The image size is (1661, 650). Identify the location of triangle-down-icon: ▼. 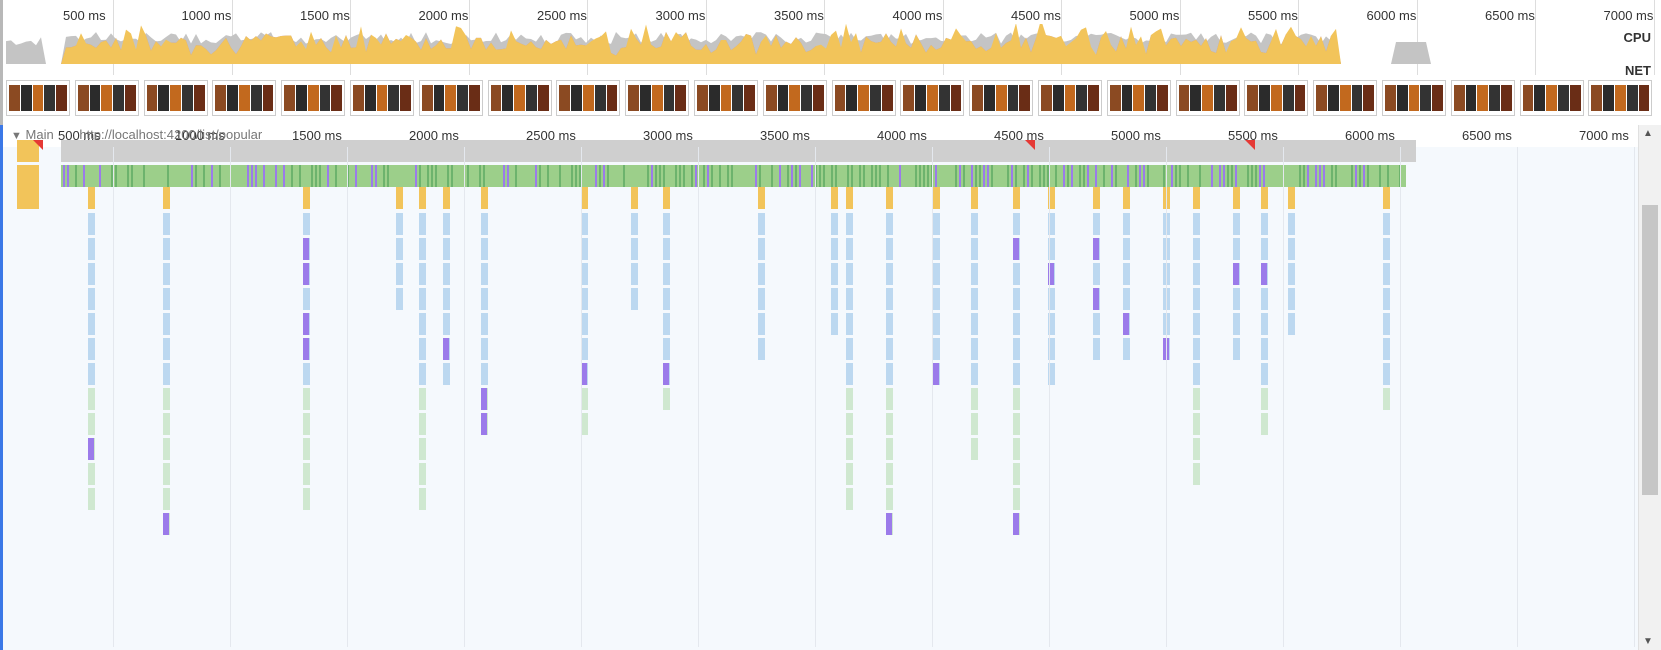
(16, 136).